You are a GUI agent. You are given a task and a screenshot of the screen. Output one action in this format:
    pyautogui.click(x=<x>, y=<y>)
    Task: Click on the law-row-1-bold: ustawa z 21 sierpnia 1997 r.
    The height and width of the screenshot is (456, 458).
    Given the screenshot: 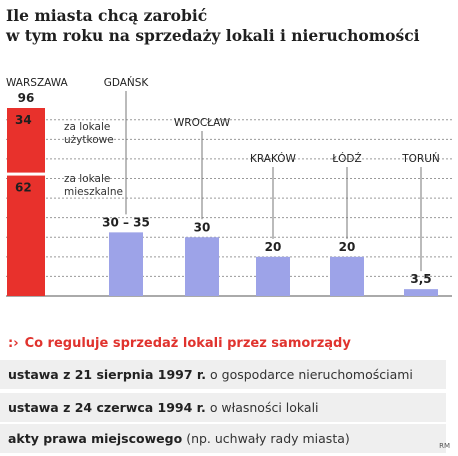 What is the action you would take?
    pyautogui.click(x=107, y=374)
    